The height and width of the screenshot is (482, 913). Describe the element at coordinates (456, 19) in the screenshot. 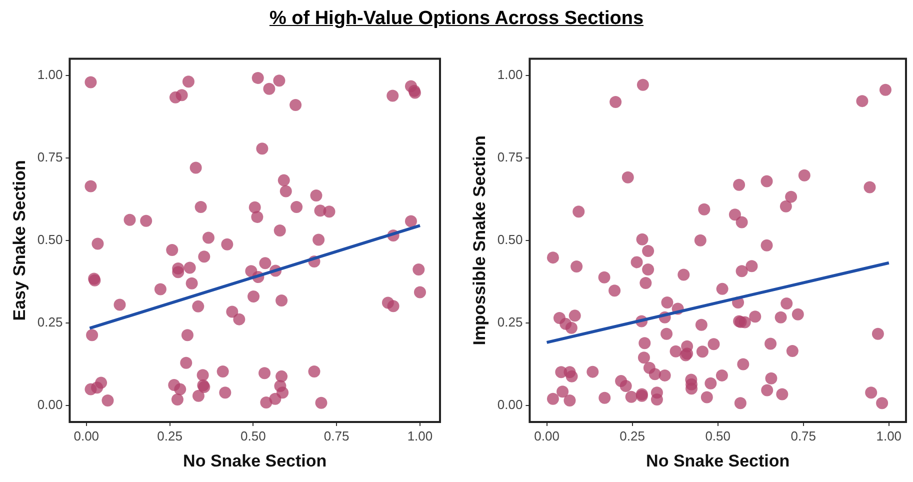

I see `chart-title: % of High-Value Options Across Sections` at that location.